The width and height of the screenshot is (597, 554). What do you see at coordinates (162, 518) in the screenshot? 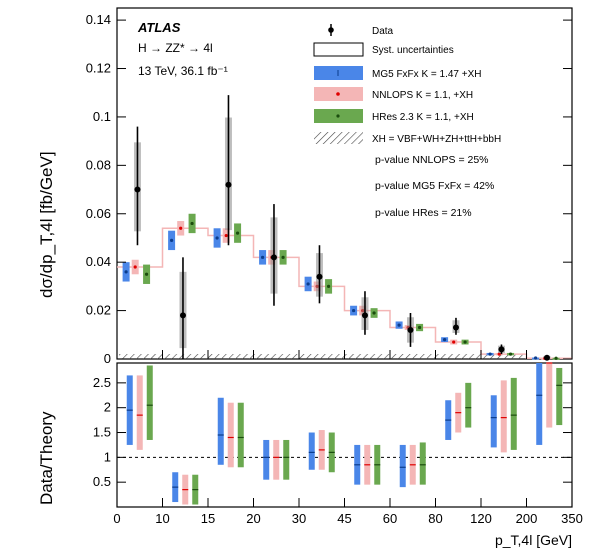
I see `xtick-label-1: 10` at bounding box center [162, 518].